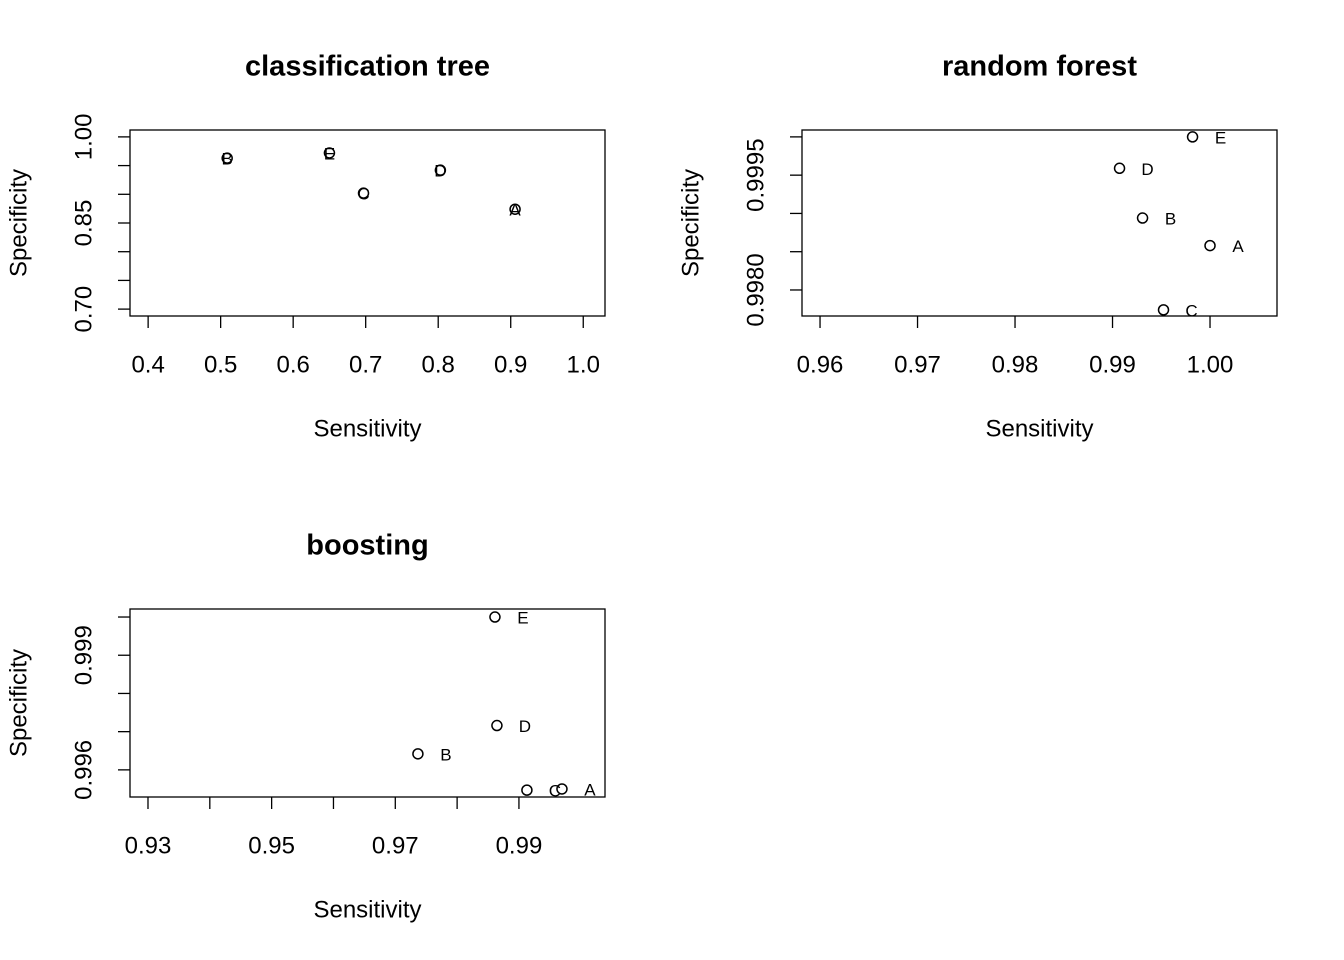  I want to click on chart-title: classification tree, so click(367, 67).